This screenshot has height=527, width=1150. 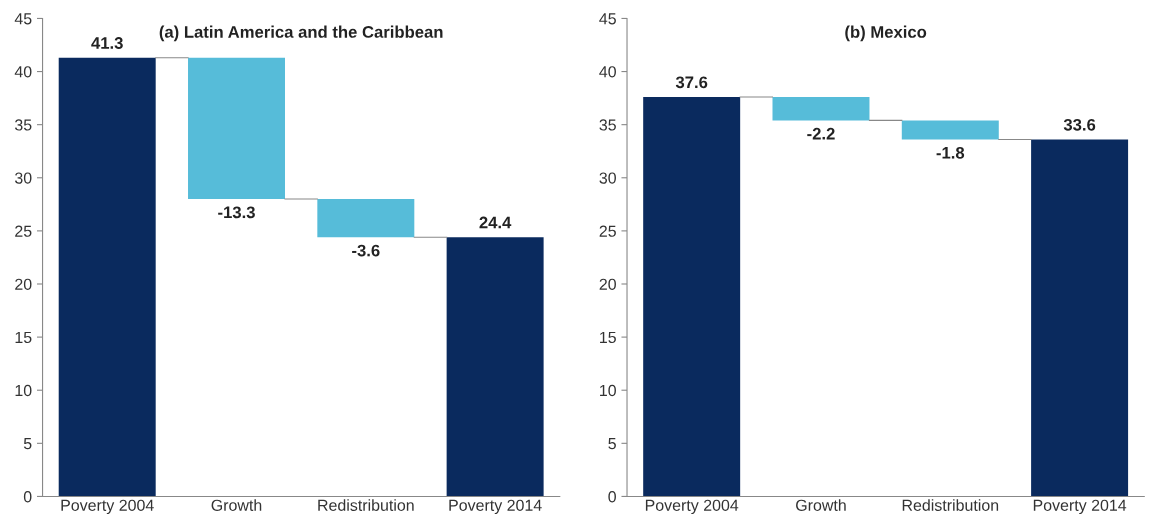 What do you see at coordinates (301, 33) in the screenshot?
I see `chart-title: (a) Latin America and the Caribbean` at bounding box center [301, 33].